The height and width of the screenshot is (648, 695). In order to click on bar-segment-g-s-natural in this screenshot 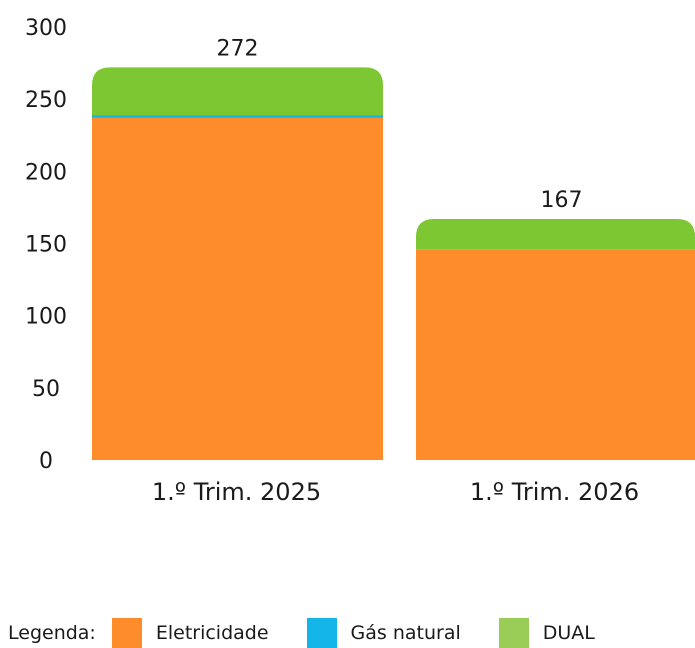, I will do `click(237, 116)`.